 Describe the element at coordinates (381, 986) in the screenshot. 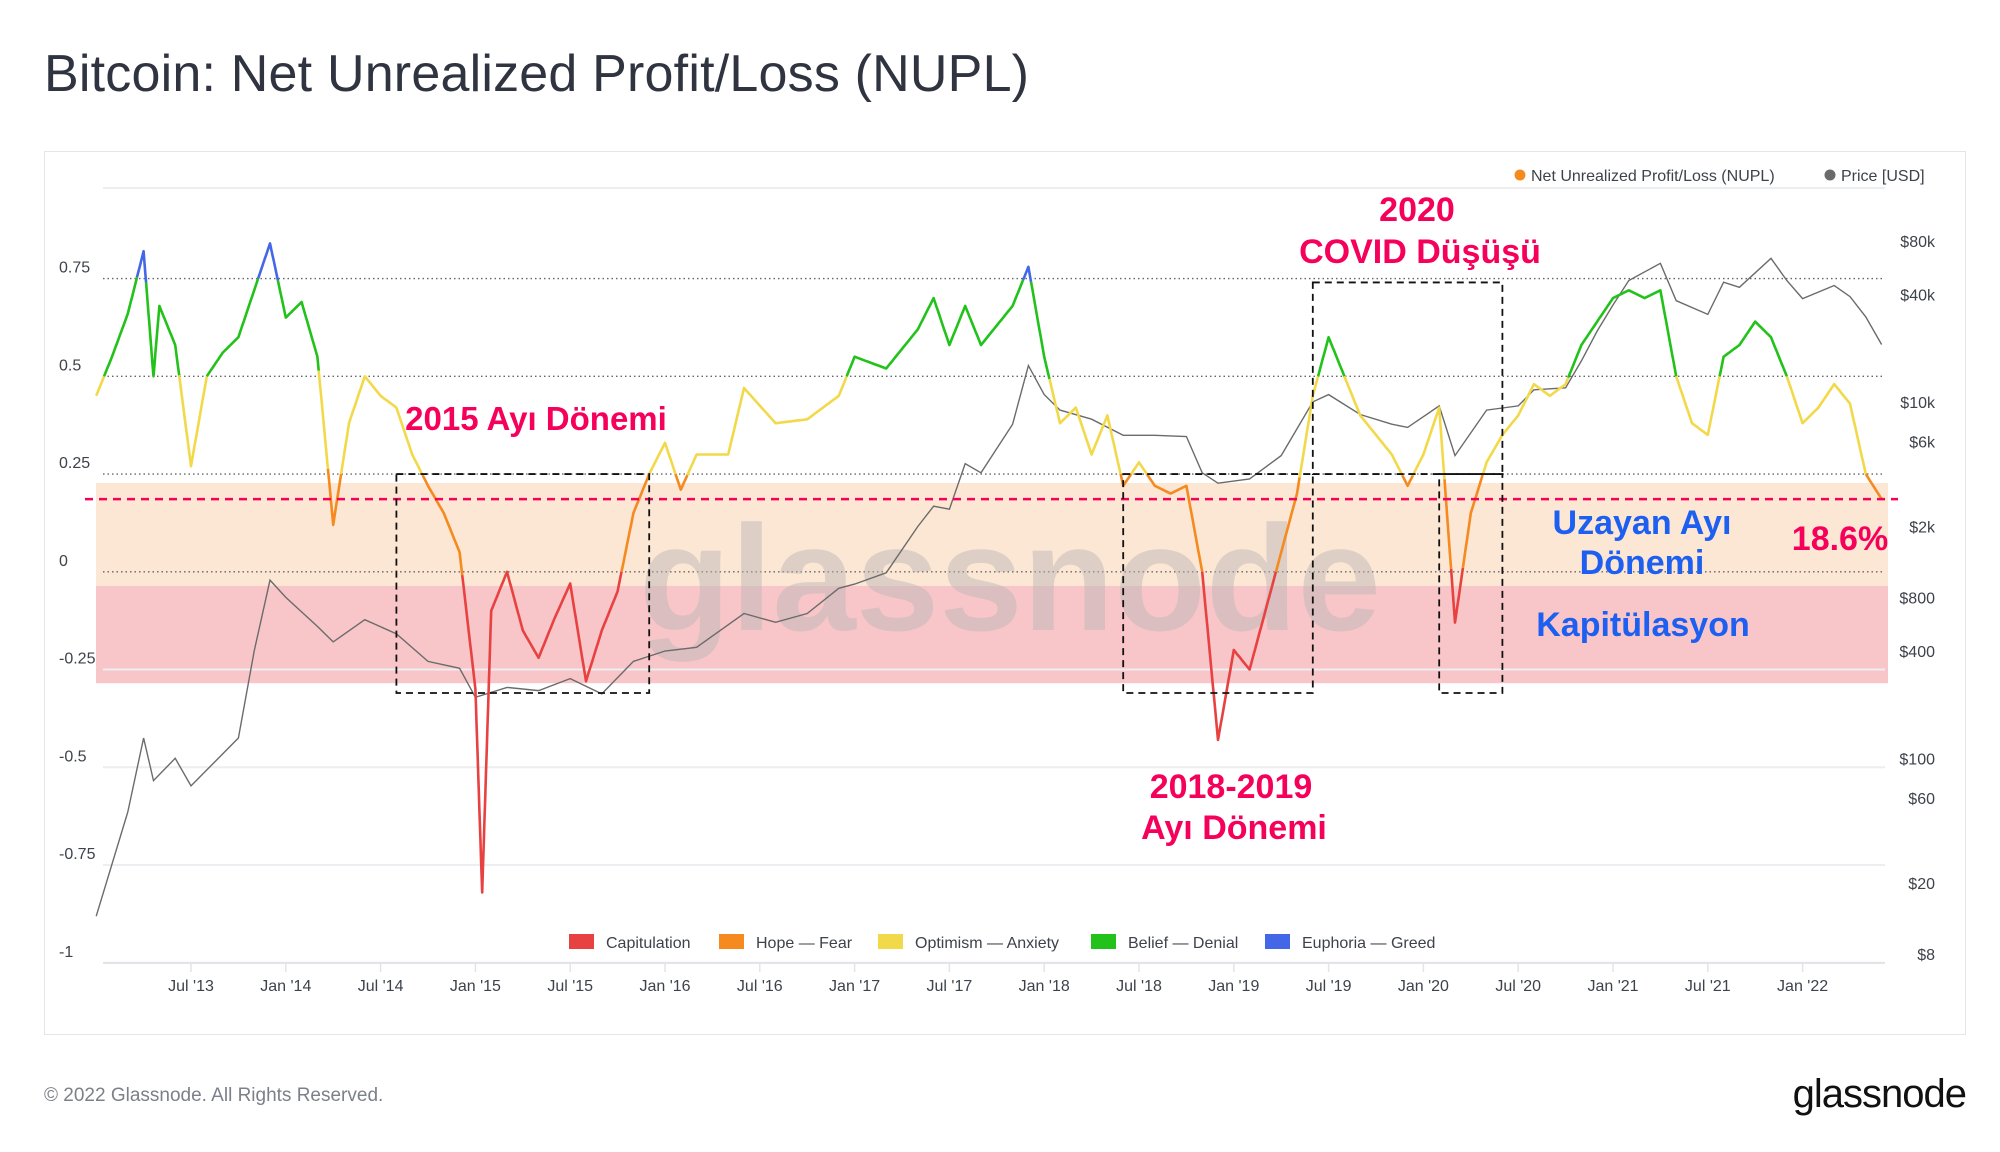

I see `x-tick-label: Jul '14` at that location.